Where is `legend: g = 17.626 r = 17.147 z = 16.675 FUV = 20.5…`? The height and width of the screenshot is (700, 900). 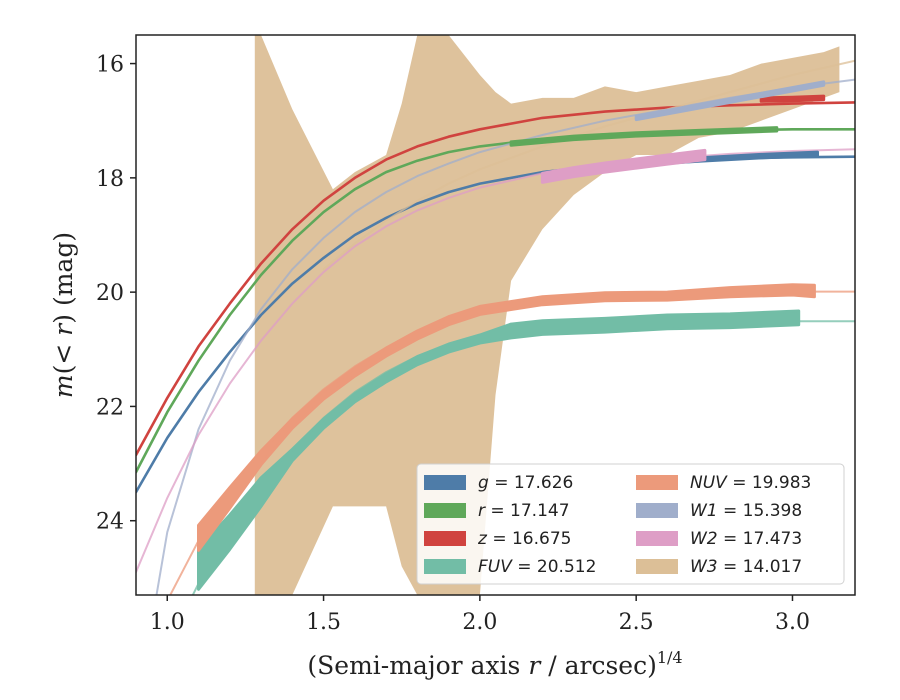
legend: g = 17.626 r = 17.147 z = 16.675 FUV = 20.5… is located at coordinates (630, 524).